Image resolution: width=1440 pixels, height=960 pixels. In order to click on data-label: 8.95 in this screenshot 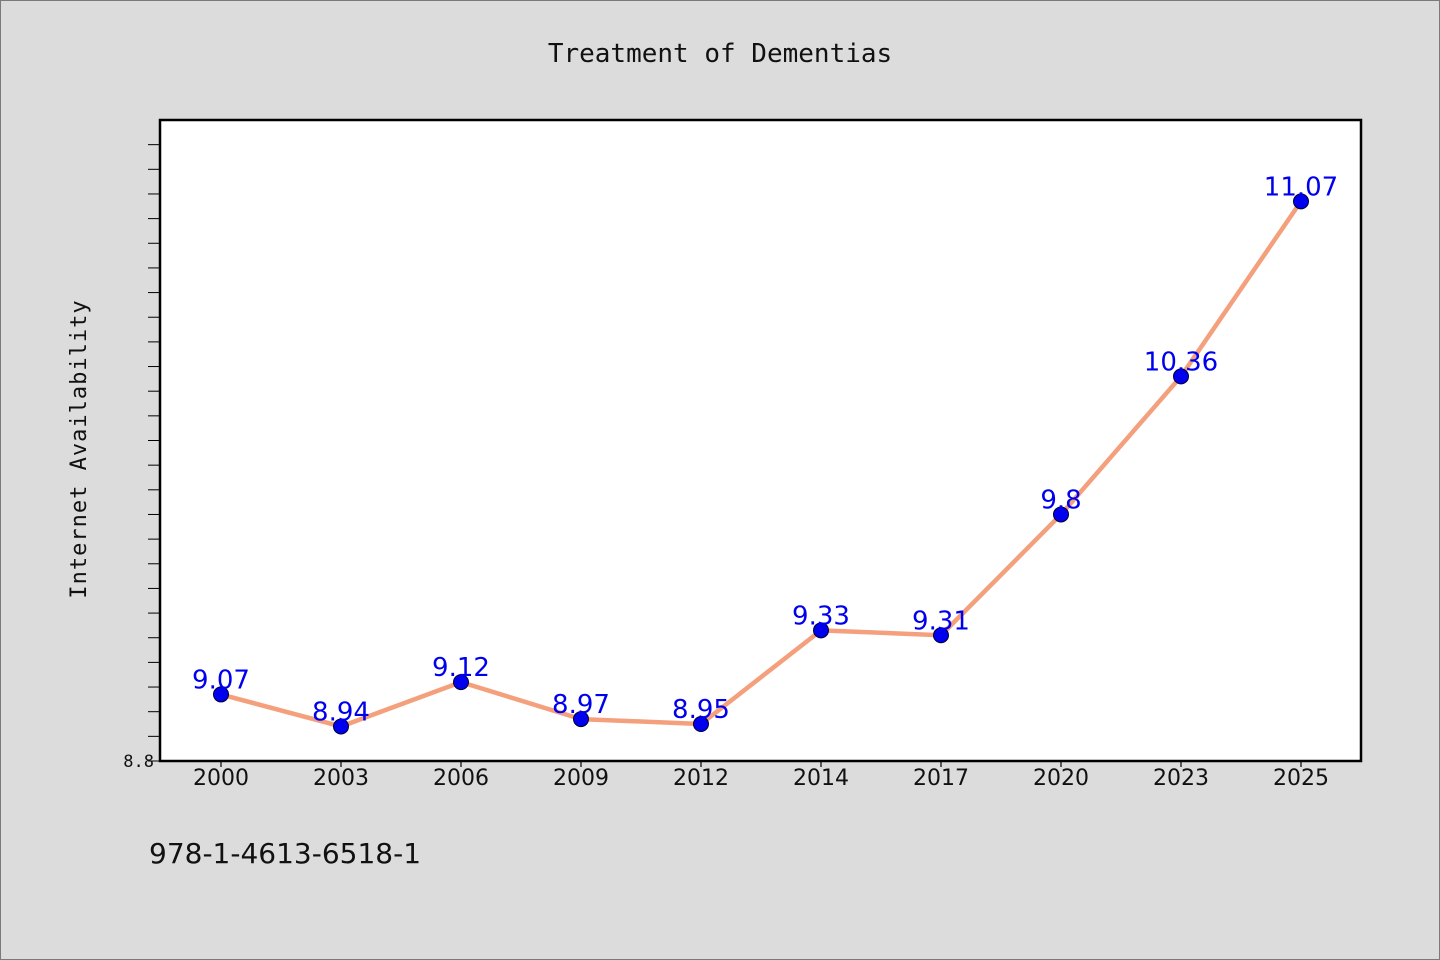, I will do `click(701, 710)`.